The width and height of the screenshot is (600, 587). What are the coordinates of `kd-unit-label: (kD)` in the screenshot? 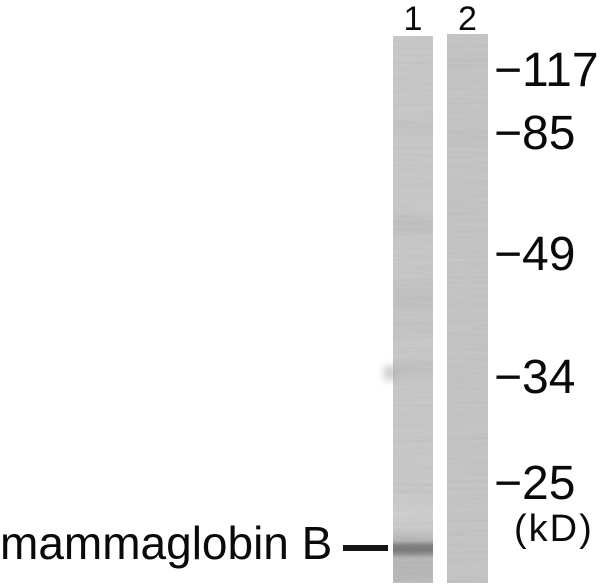 It's located at (554, 529).